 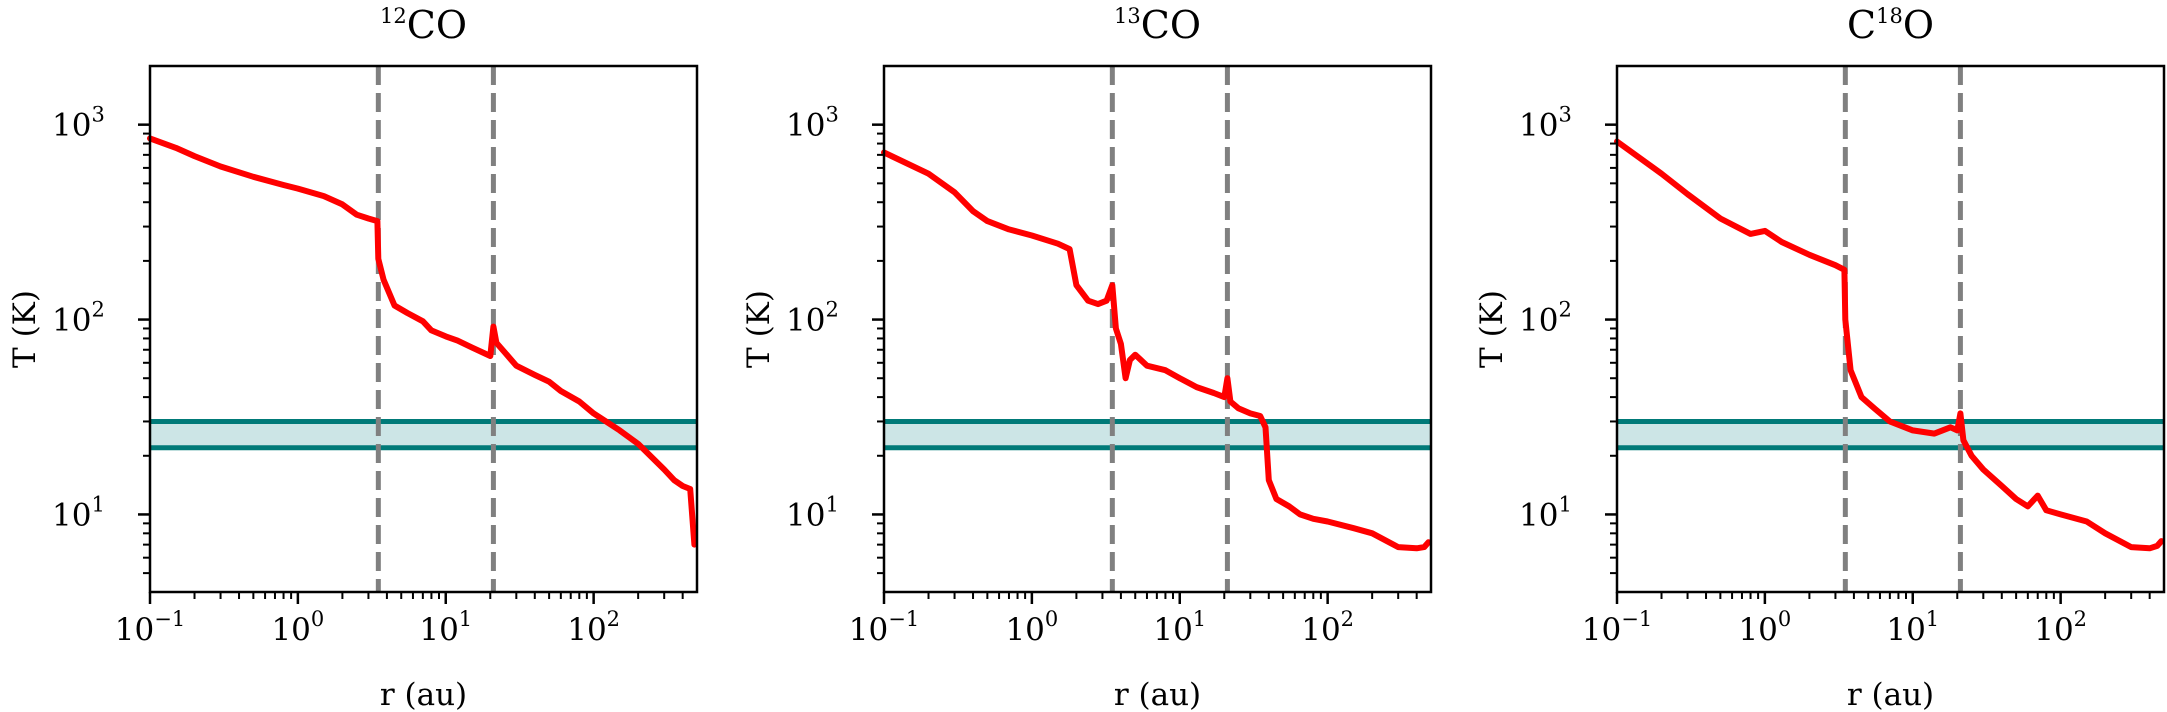 I want to click on chart-title: C18O, so click(x=1890, y=25).